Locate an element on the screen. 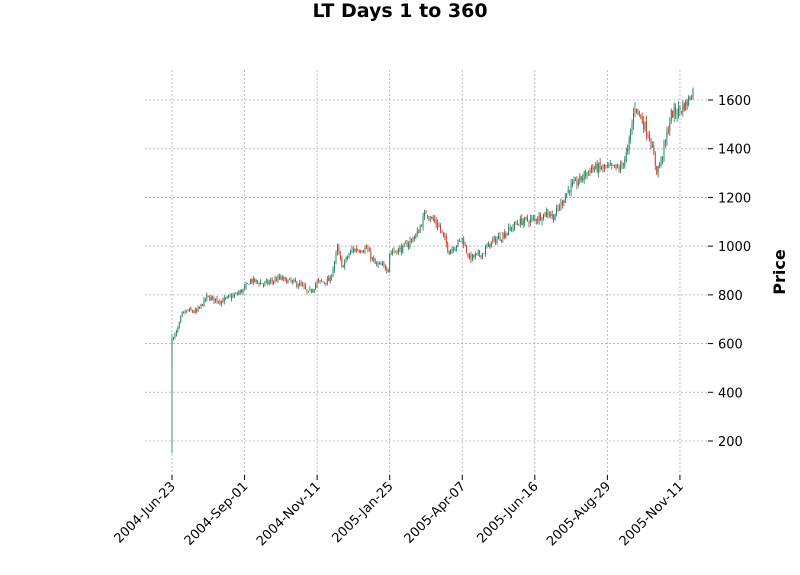 The image size is (800, 575). y-tick-label: 600 is located at coordinates (730, 345).